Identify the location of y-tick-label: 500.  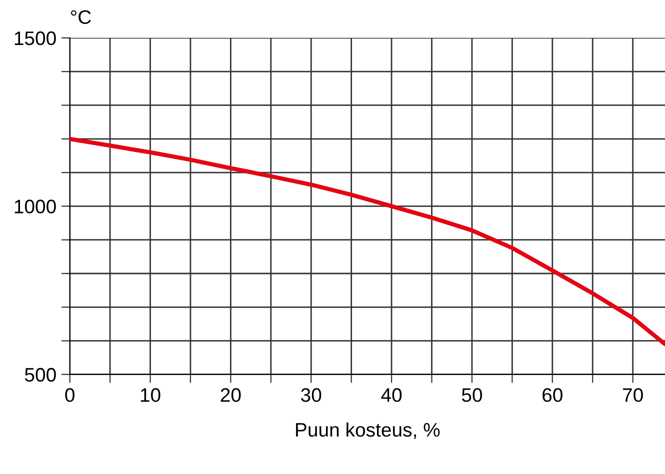
(40, 375).